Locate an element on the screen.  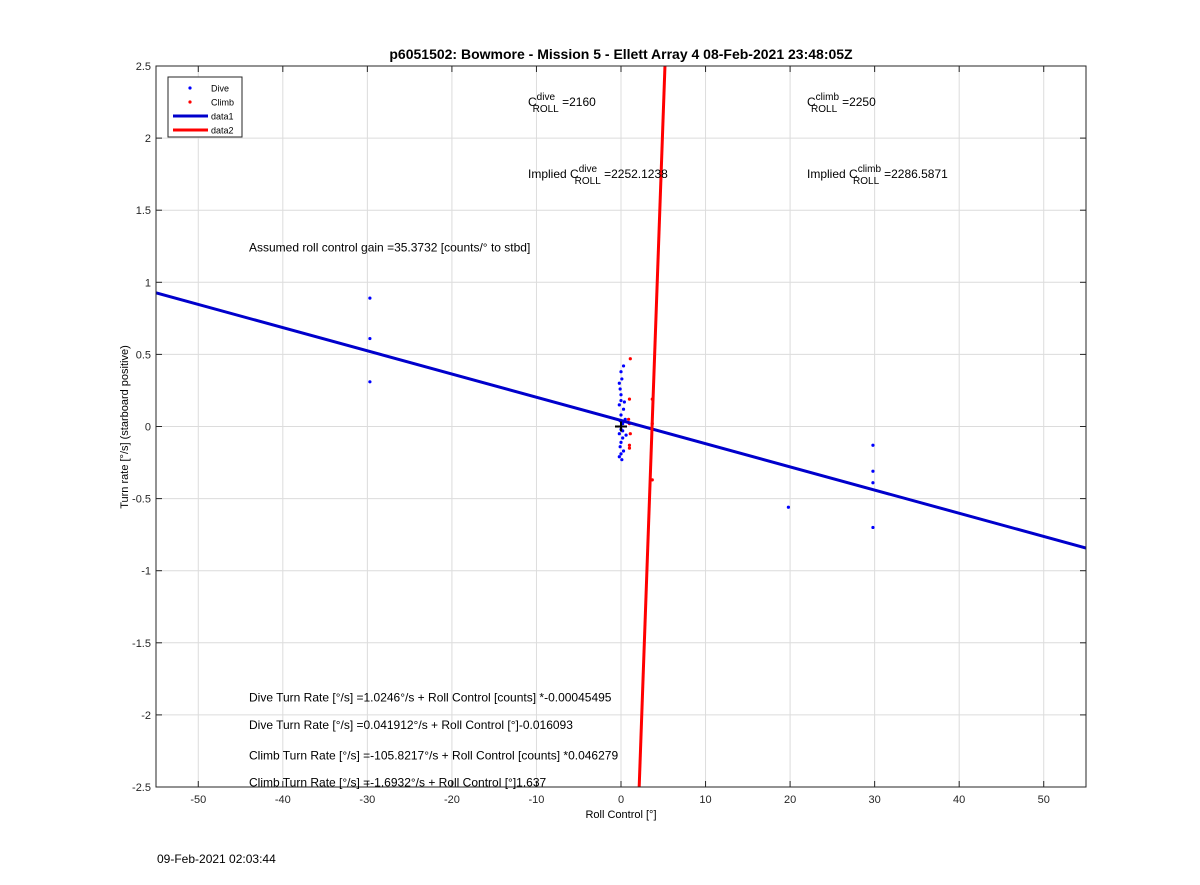
x-tick-label: -50 is located at coordinates (198, 800).